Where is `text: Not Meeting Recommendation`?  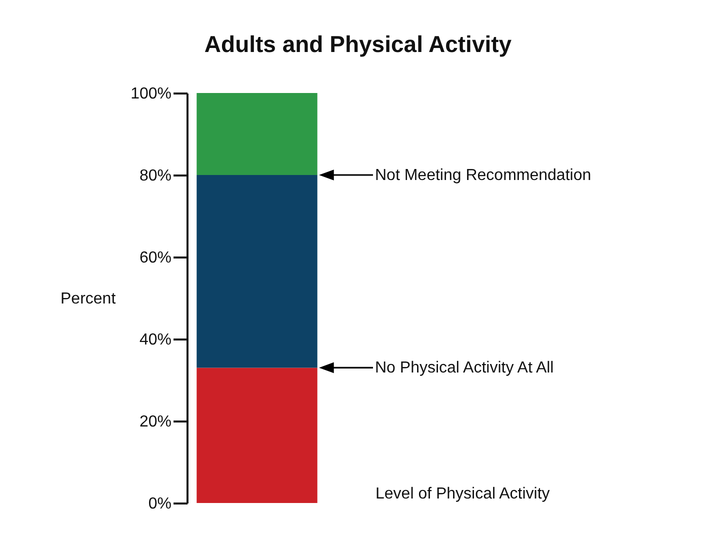 text: Not Meeting Recommendation is located at coordinates (483, 175).